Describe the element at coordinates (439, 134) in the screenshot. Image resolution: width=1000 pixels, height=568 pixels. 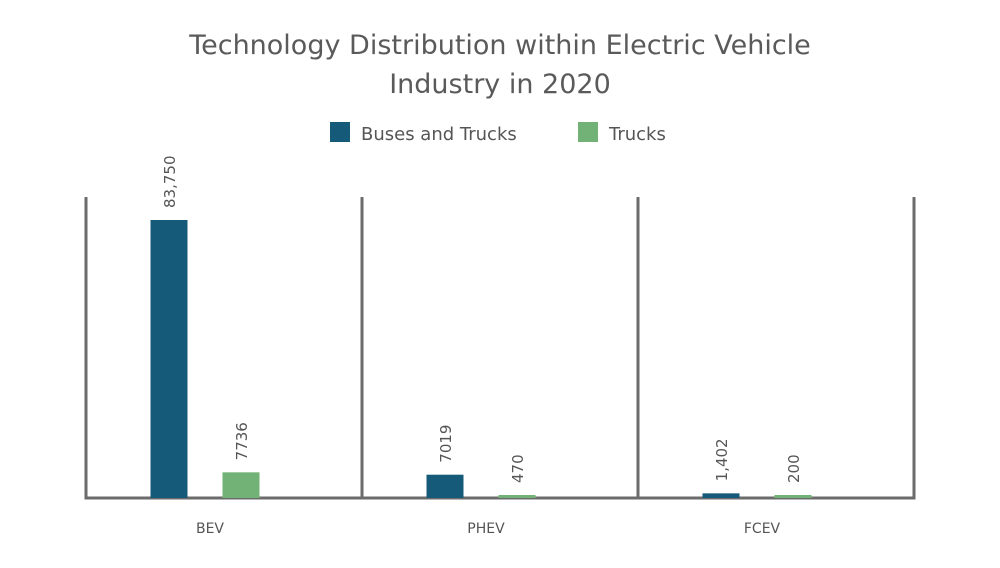
I see `legend-label-buses-and-trucks: Buses and Trucks` at that location.